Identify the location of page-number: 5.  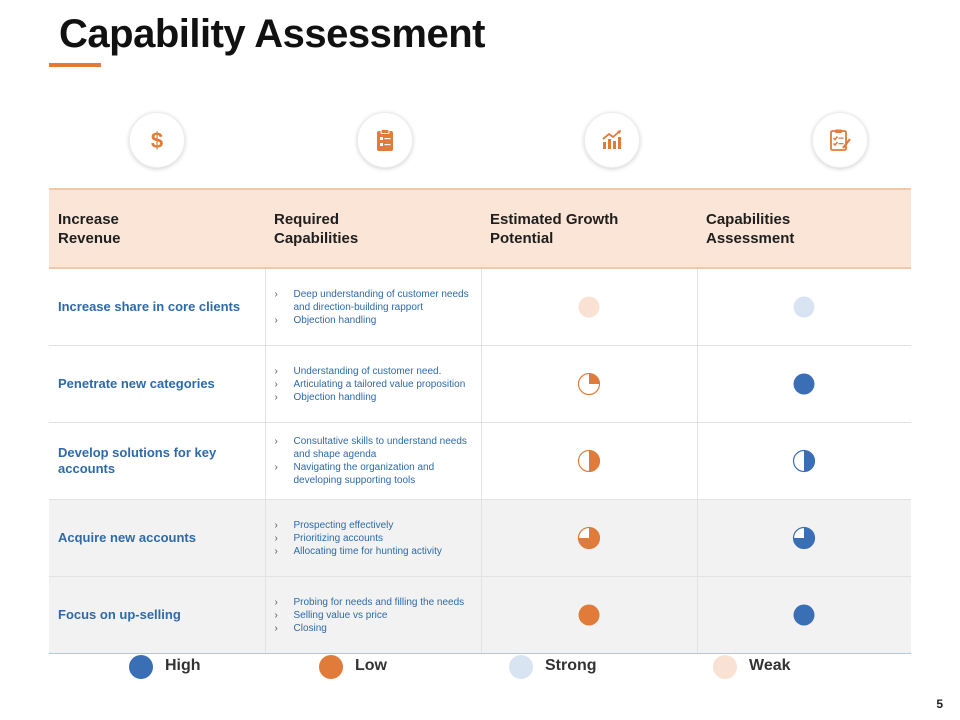
(939, 704).